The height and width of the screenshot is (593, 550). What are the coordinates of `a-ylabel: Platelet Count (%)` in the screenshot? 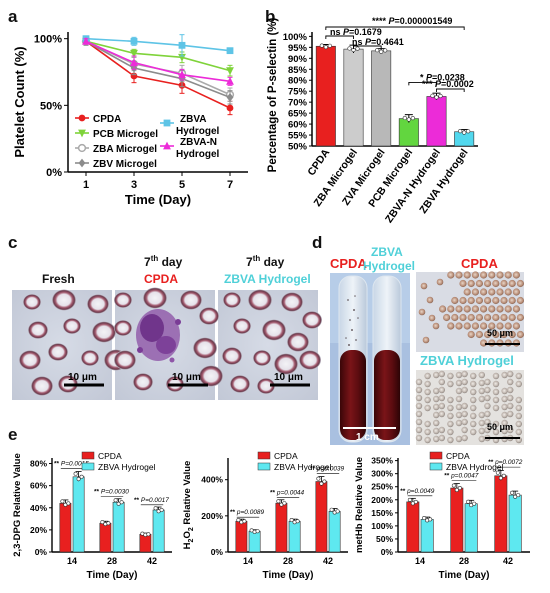 It's located at (19, 101).